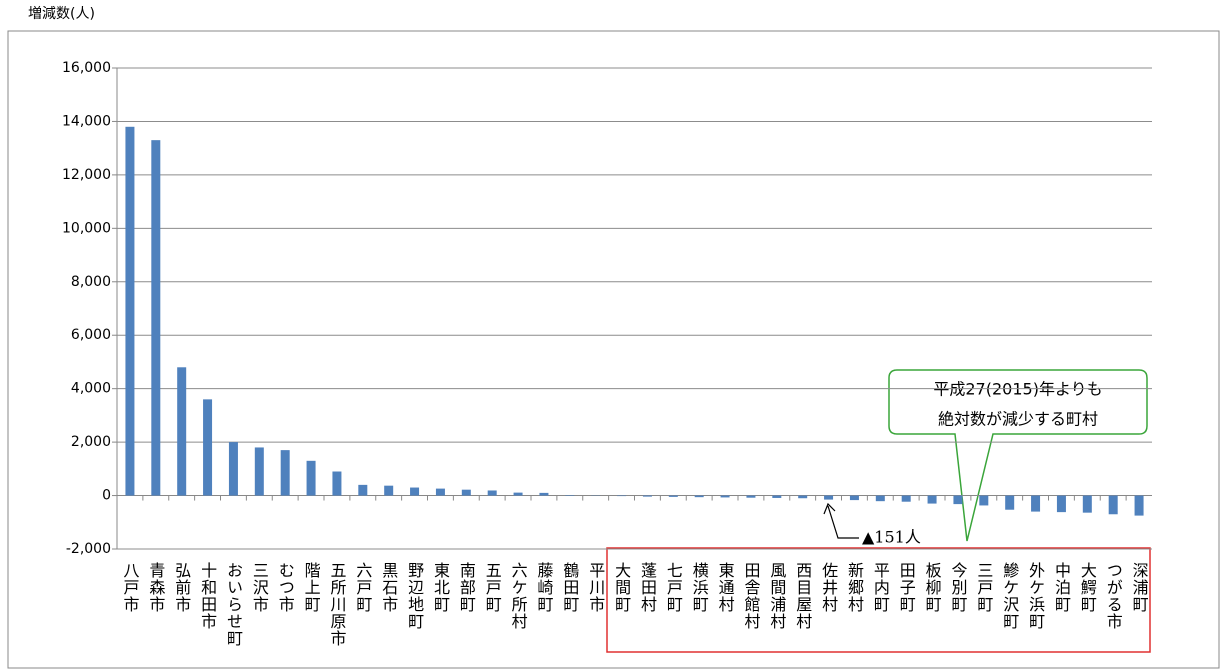  I want to click on x-tick-label: 五所川原市, so click(336, 604).